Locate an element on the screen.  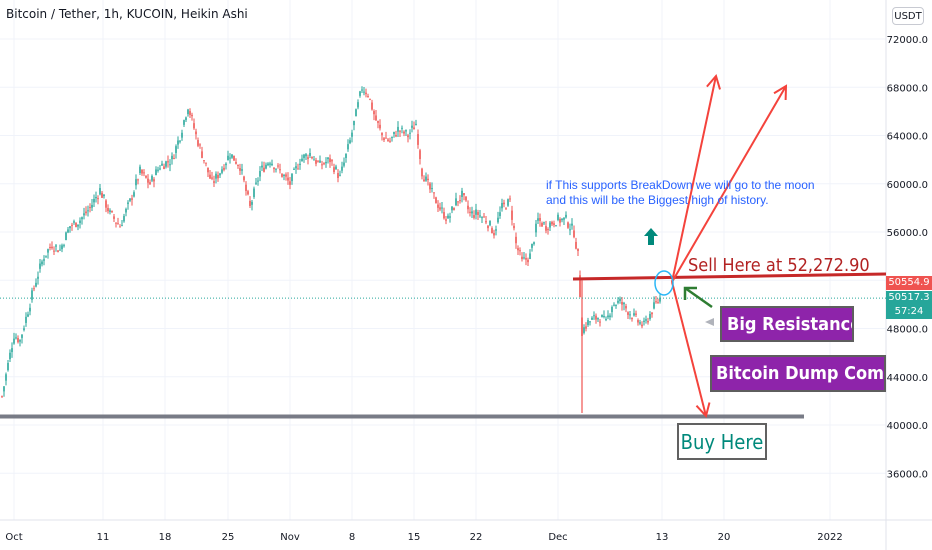
small-grey-marker is located at coordinates (709, 322).